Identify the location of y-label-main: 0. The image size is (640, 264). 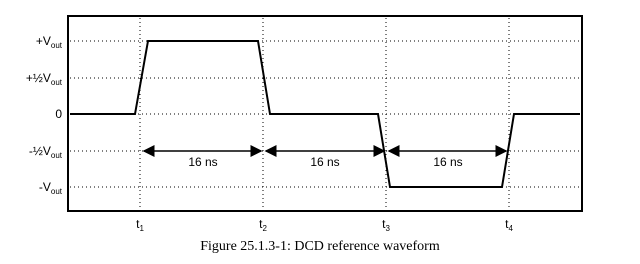
(58, 114).